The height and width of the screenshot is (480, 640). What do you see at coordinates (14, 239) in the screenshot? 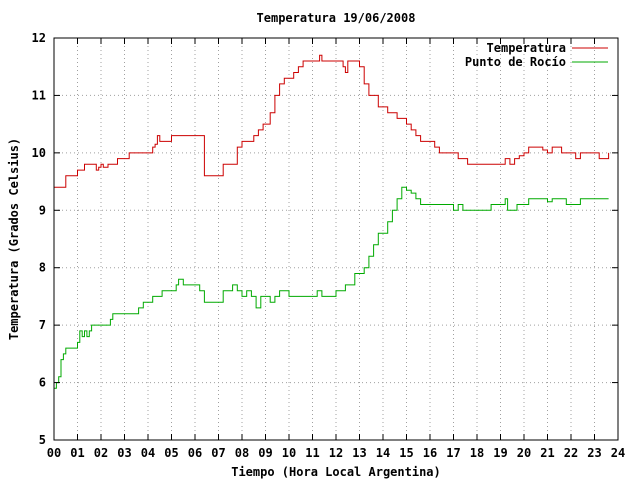
I see `y-axis-label: Temperatura (Grados Celsius)` at bounding box center [14, 239].